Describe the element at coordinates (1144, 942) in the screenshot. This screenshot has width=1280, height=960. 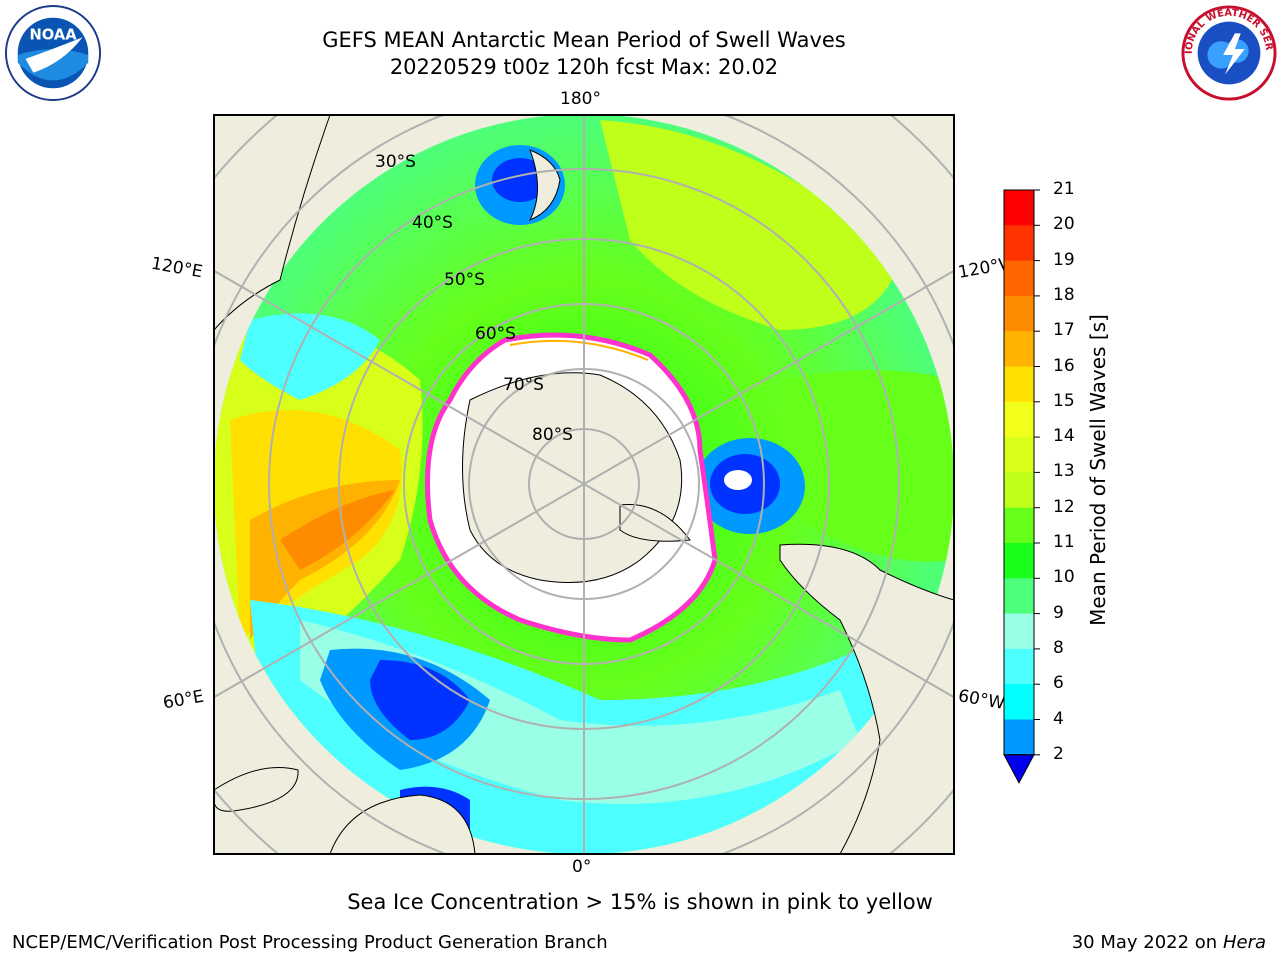
I see `footer-date-text: 30 May 2022 on` at that location.